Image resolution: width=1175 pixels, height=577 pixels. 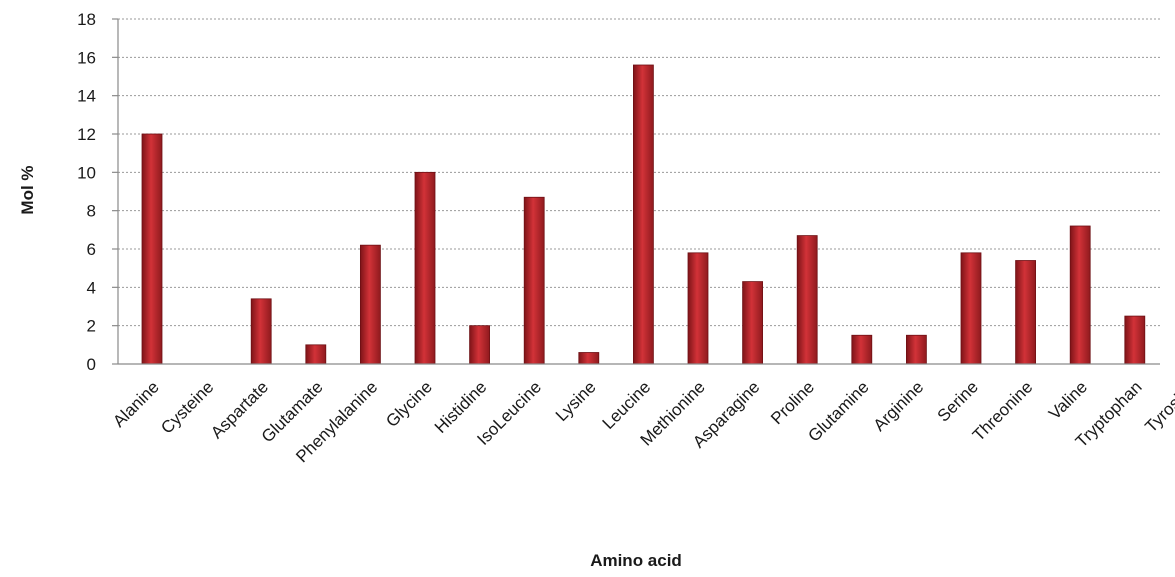 I want to click on x-axis-title: Amino acid, so click(x=636, y=560).